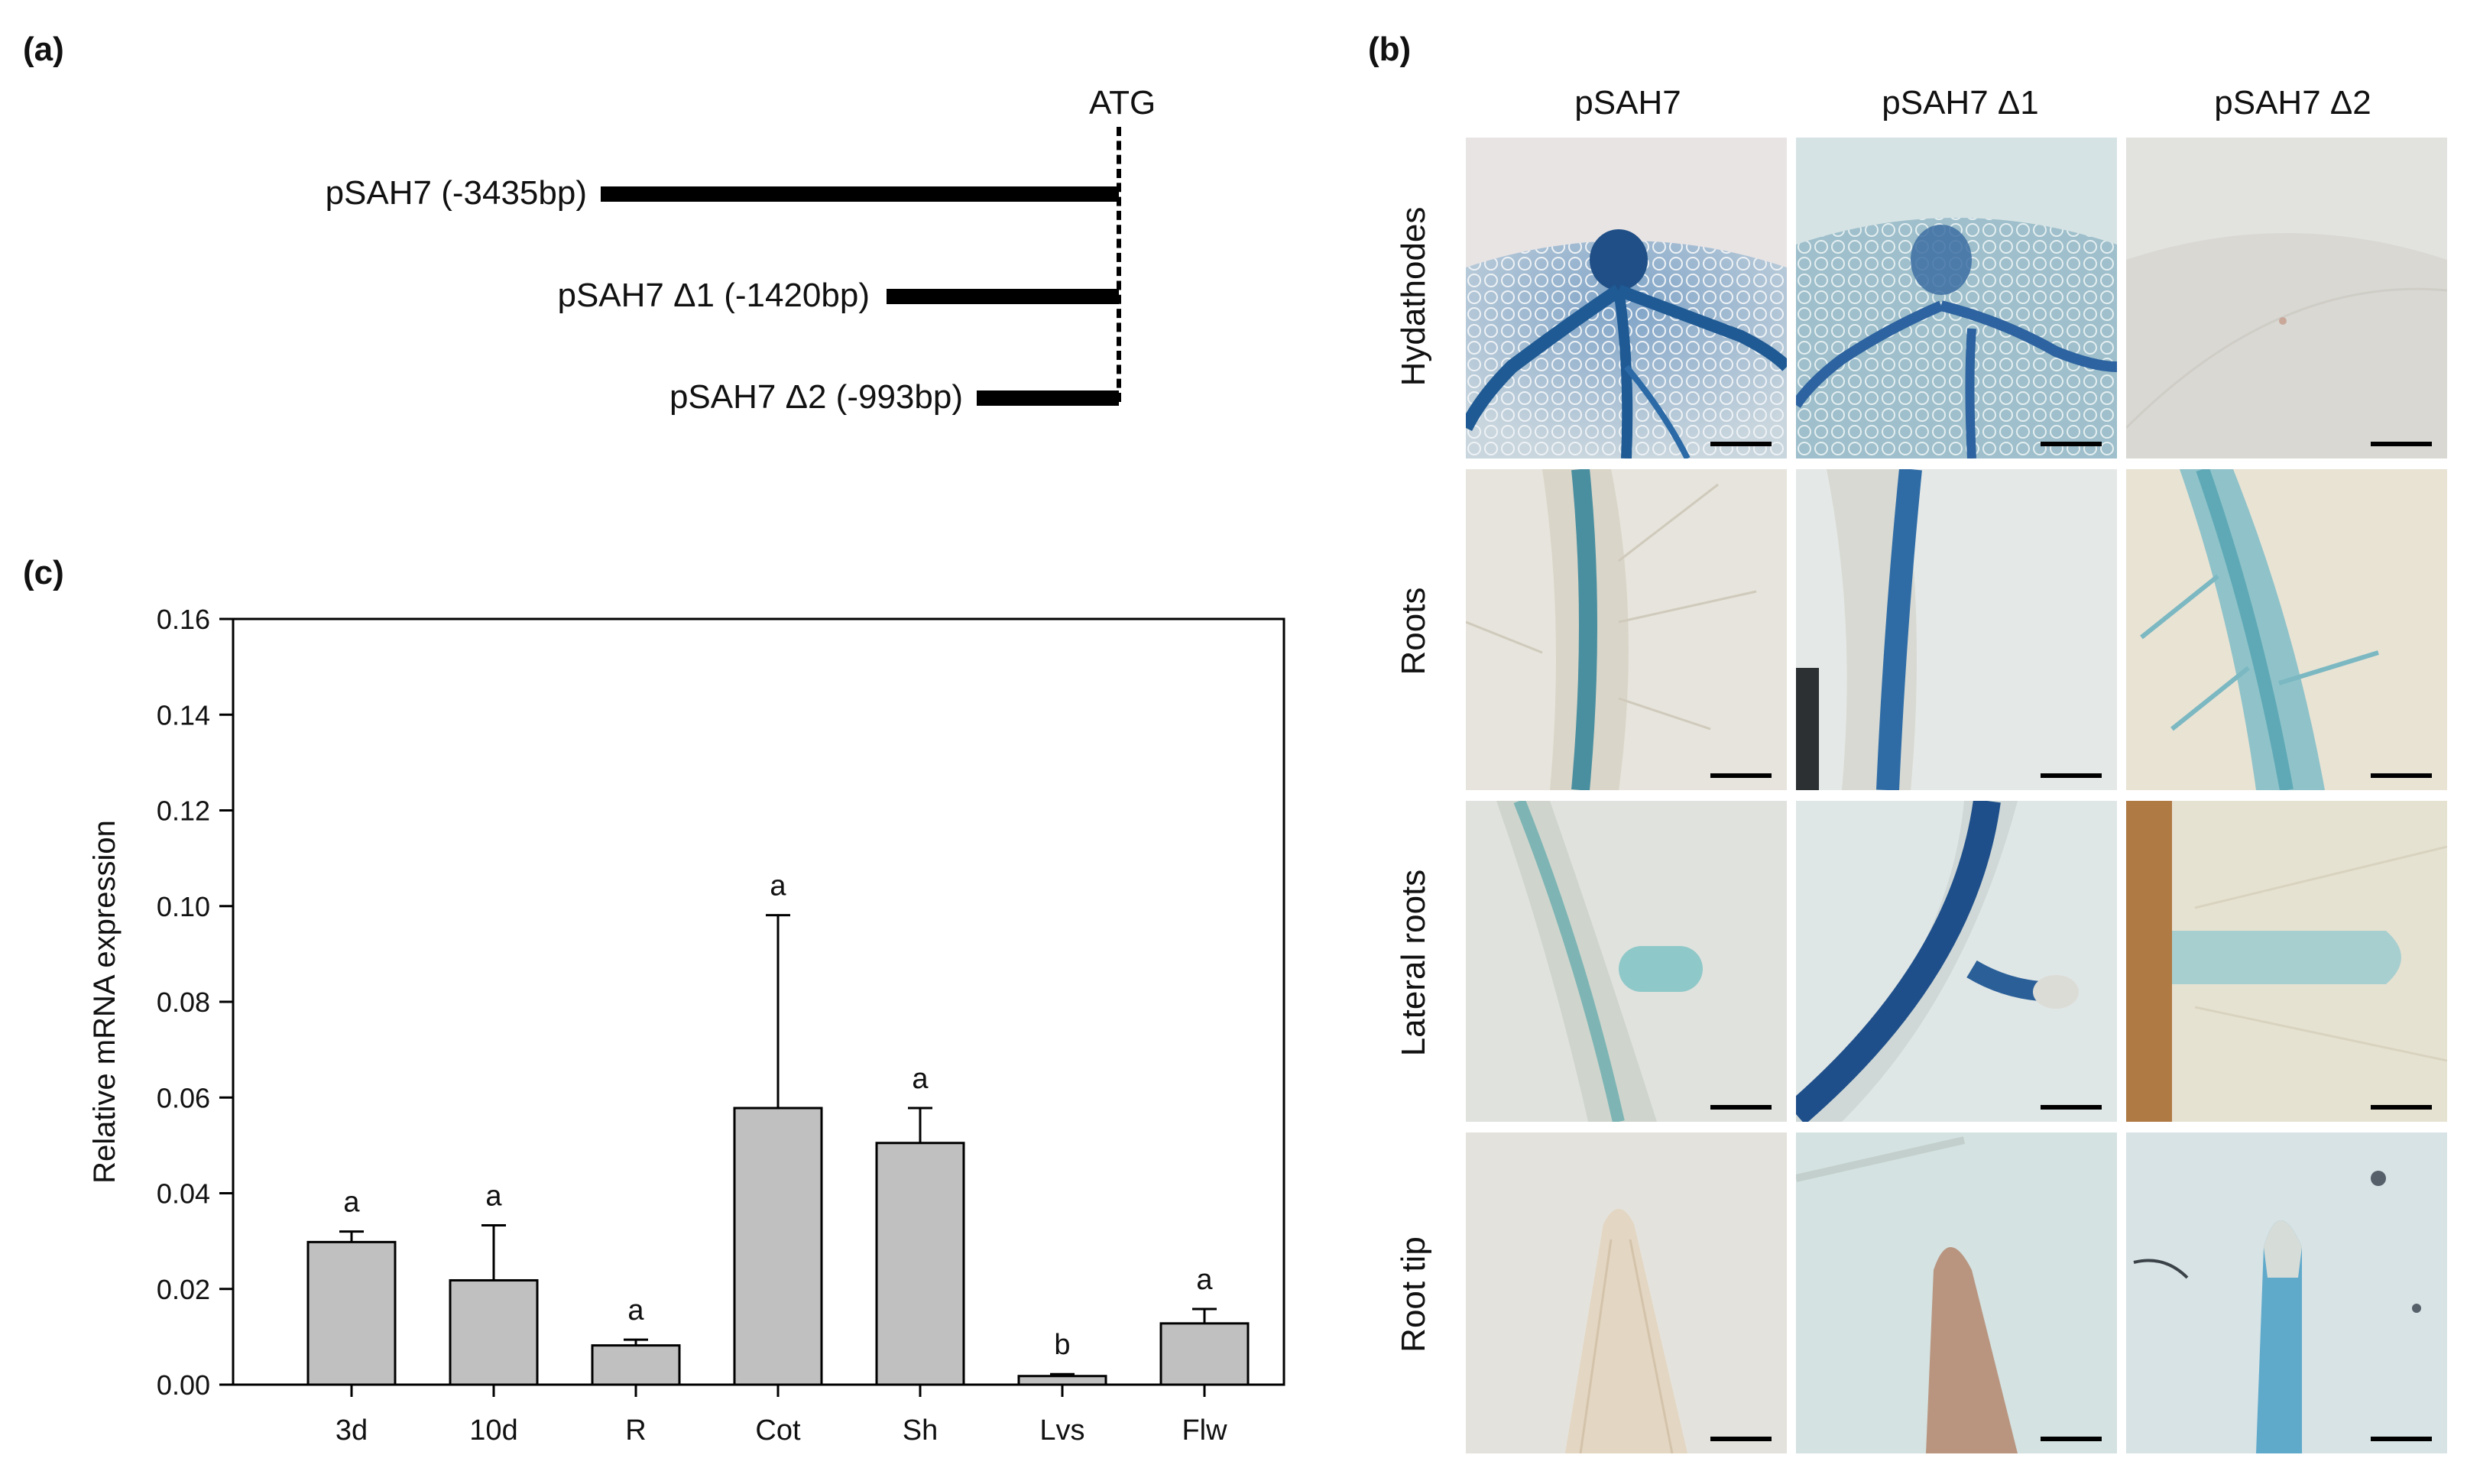 Image resolution: width=2467 pixels, height=1484 pixels. Describe the element at coordinates (44, 573) in the screenshot. I see `panel-c-label: (c)` at that location.